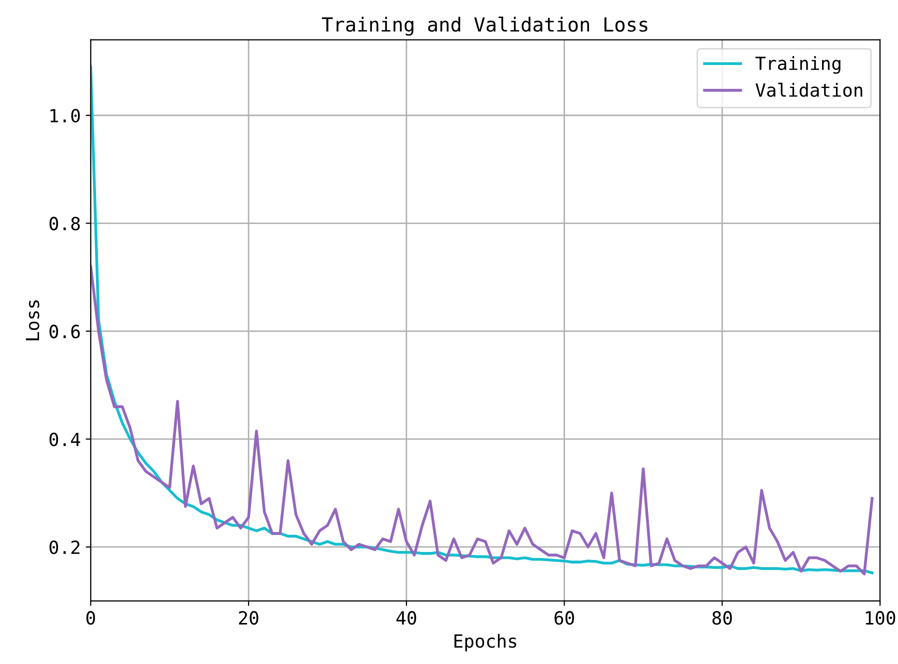  What do you see at coordinates (65, 115) in the screenshot?
I see `y-tick-label: 1.0` at bounding box center [65, 115].